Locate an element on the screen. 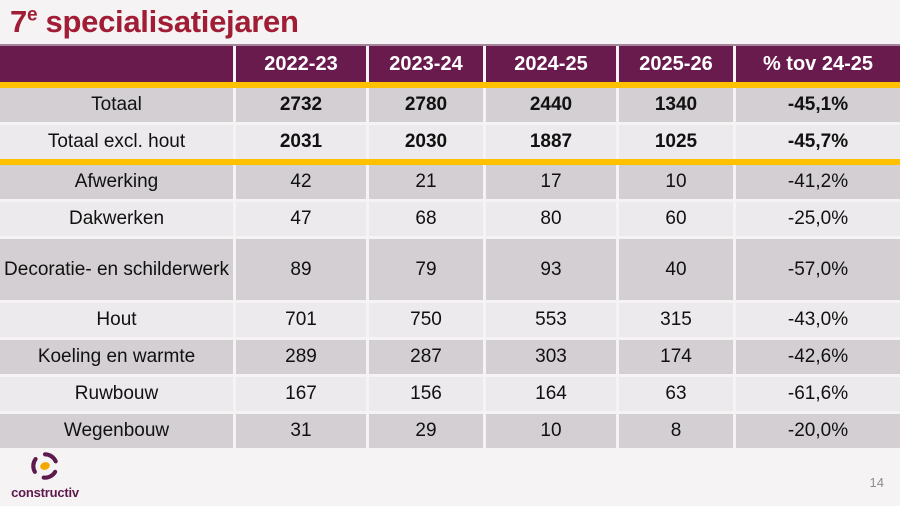 This screenshot has height=506, width=900. value-cell: 2780 is located at coordinates (426, 105).